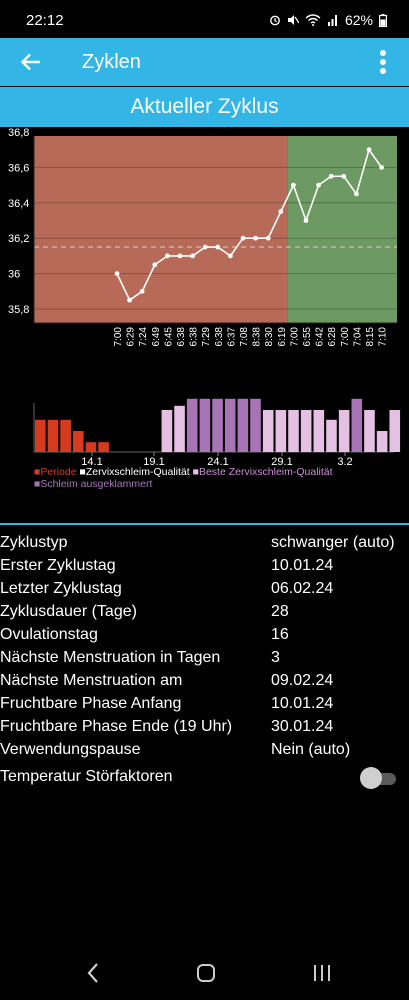  What do you see at coordinates (204, 566) in the screenshot?
I see `info-row-first-day: Erster Zyklustag 10.01.24` at bounding box center [204, 566].